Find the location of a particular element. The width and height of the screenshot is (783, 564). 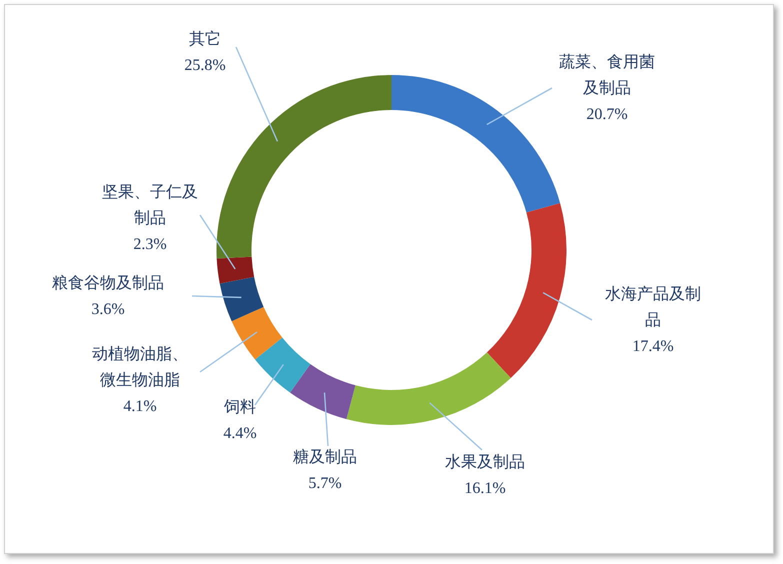

data-label: 16.1% is located at coordinates (485, 488).